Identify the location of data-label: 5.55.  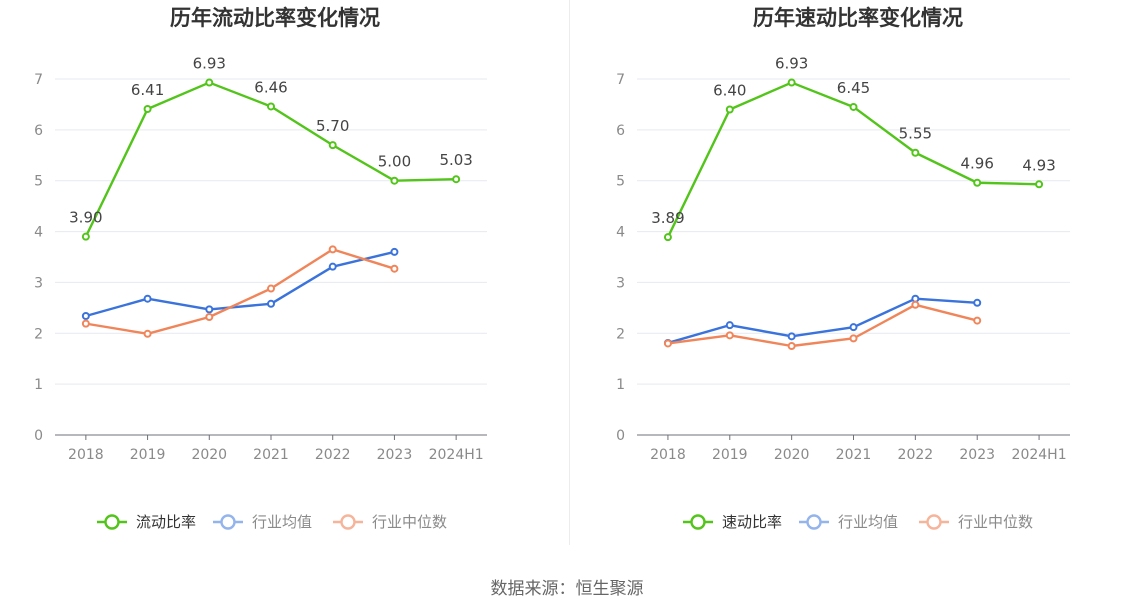
(915, 134).